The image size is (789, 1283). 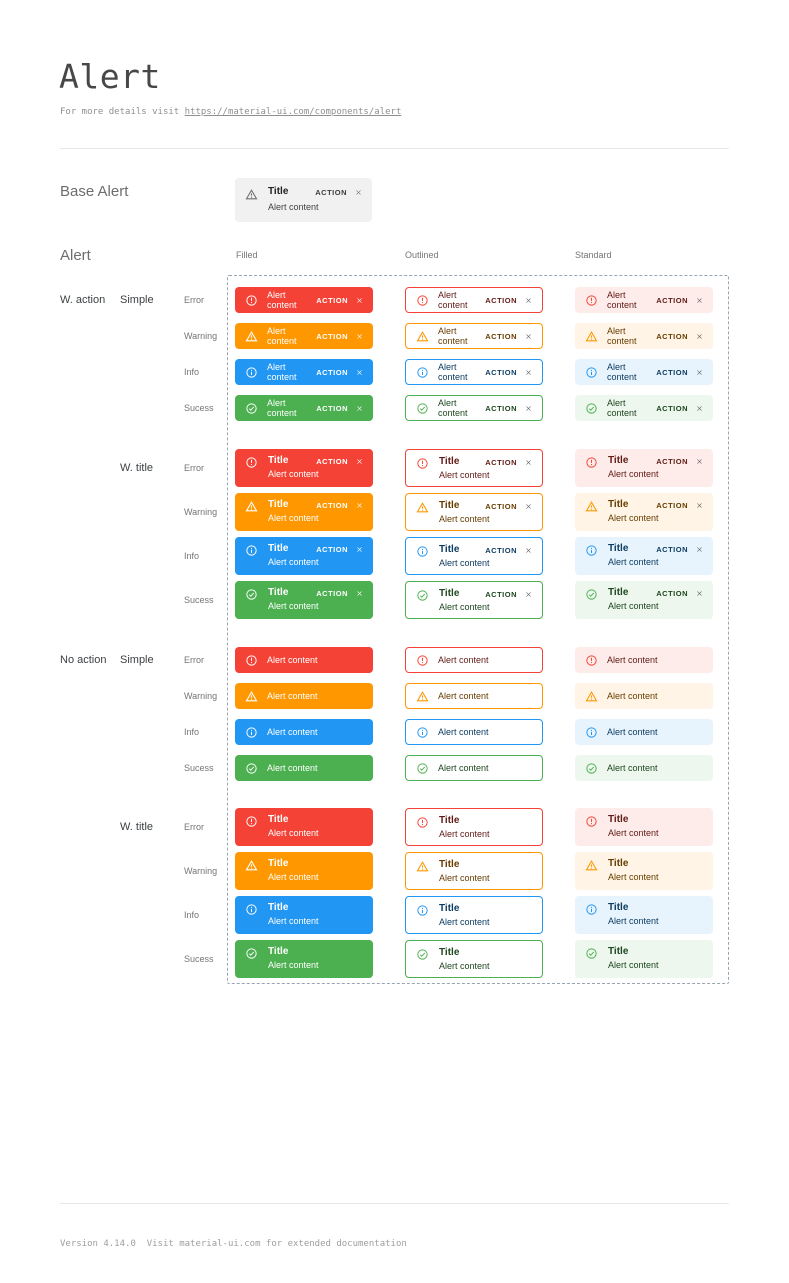 I want to click on alert-standard-warning-titled: Title Alert content ACTION, so click(x=644, y=512).